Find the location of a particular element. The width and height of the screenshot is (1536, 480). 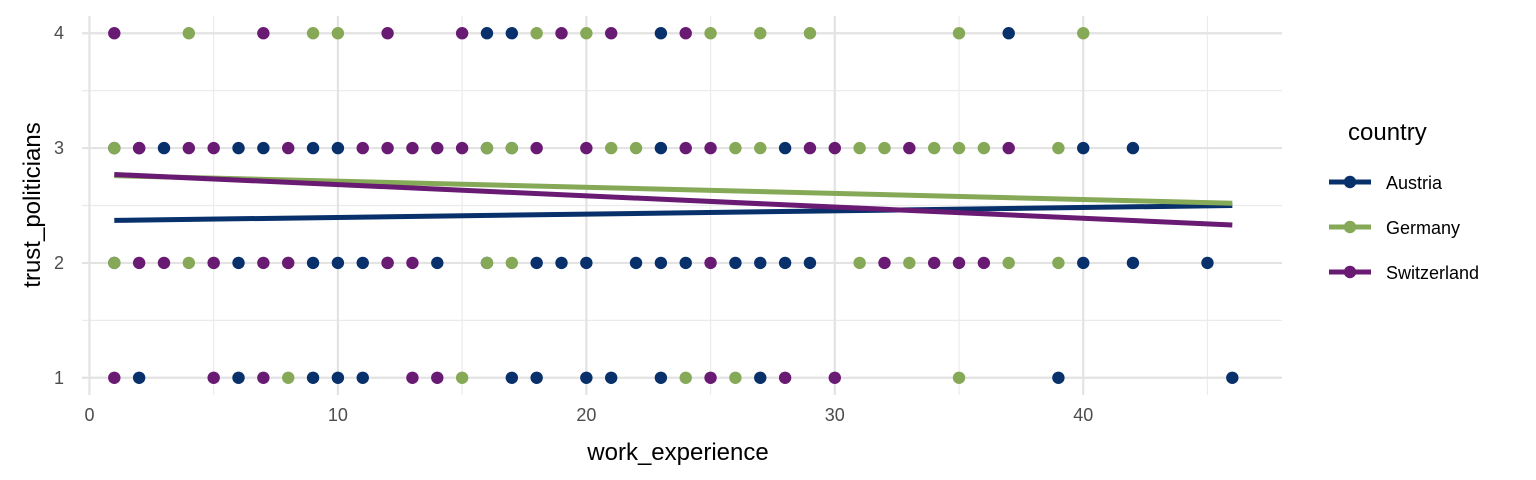

y-axis-ticks: 1 2 3 4 is located at coordinates (59, 205).